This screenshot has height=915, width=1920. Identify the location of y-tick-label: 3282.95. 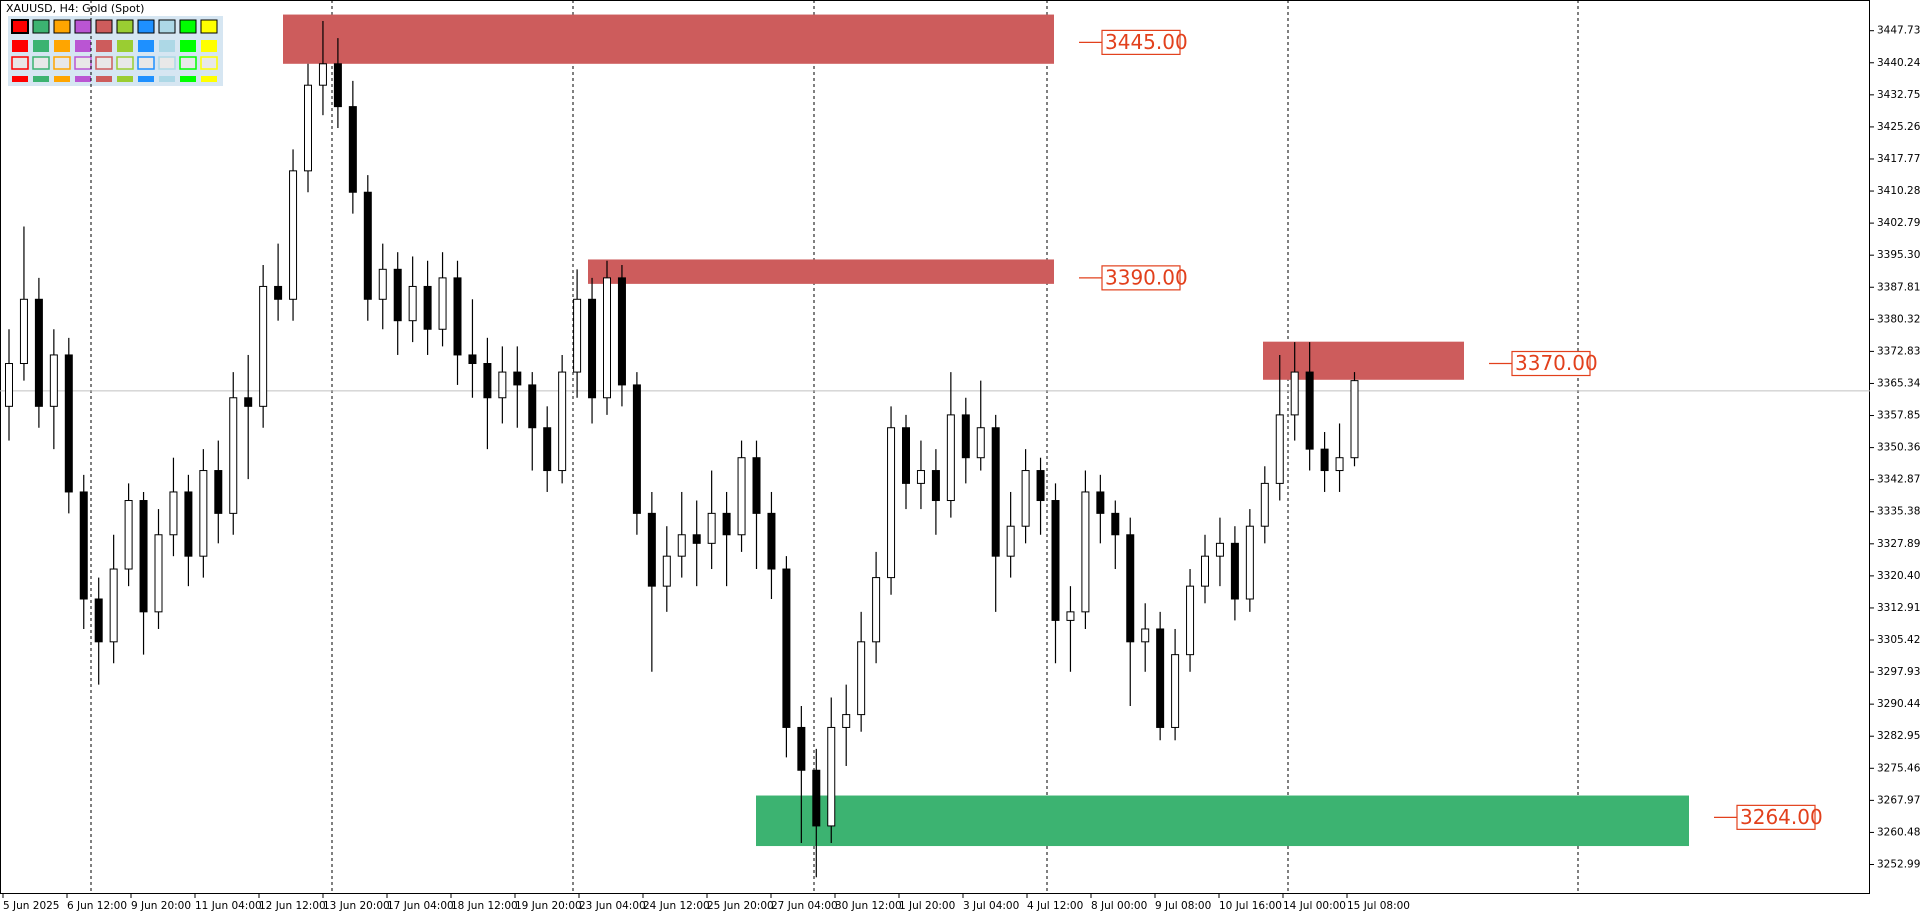
(1898, 736).